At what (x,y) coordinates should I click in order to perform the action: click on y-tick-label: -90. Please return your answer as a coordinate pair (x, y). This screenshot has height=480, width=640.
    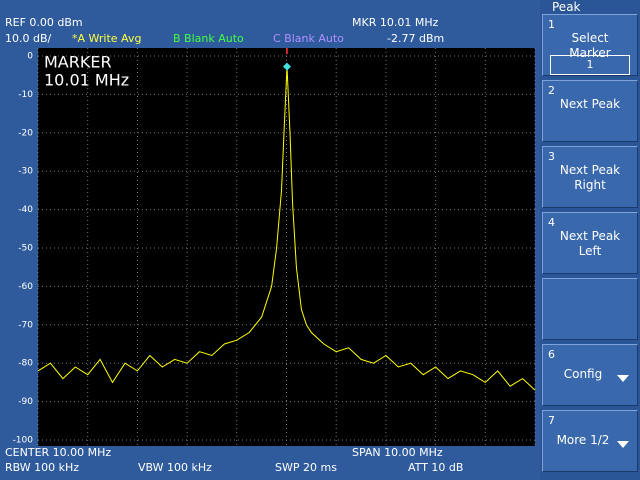
    Looking at the image, I should click on (25, 402).